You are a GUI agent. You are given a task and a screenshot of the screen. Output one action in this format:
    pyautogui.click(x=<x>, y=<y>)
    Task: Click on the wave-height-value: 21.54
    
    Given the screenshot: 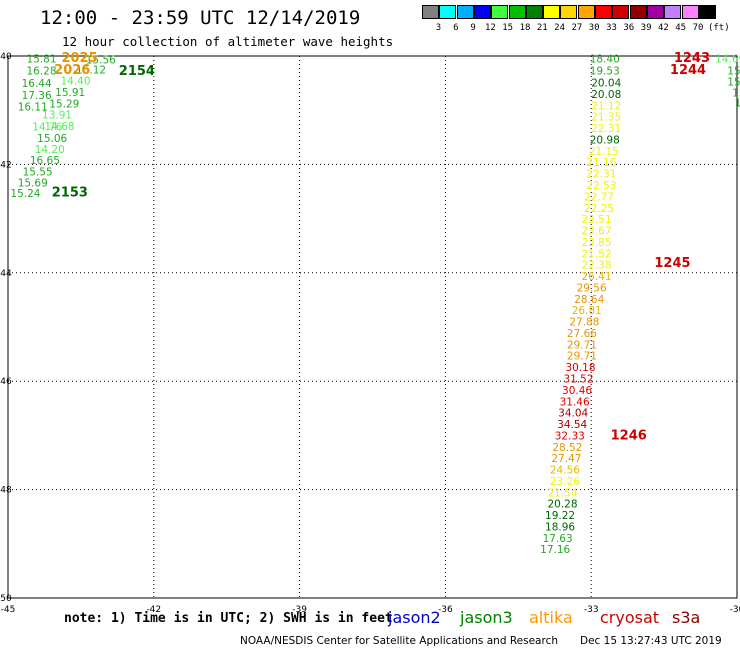 What is the action you would take?
    pyautogui.click(x=562, y=493)
    